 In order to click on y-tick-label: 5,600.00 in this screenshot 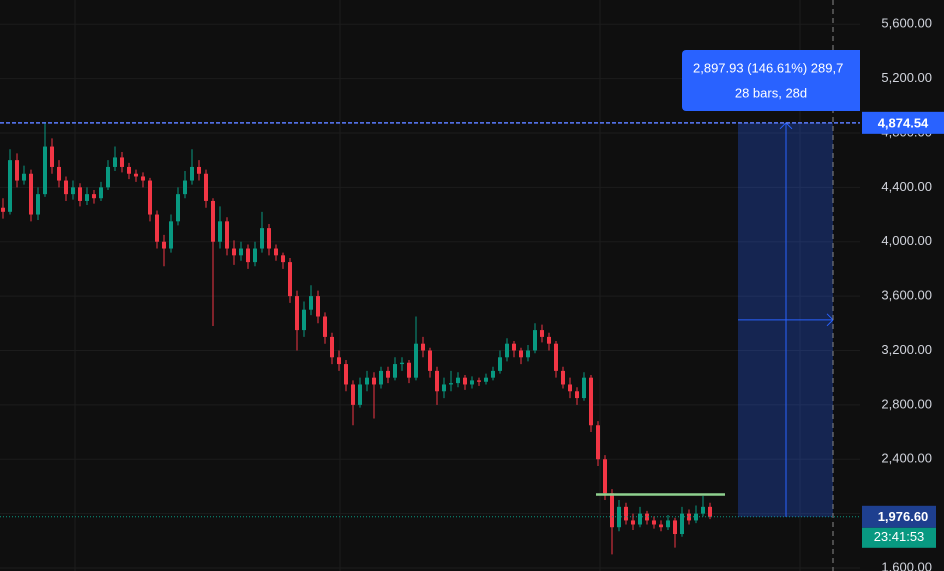, I will do `click(906, 23)`.